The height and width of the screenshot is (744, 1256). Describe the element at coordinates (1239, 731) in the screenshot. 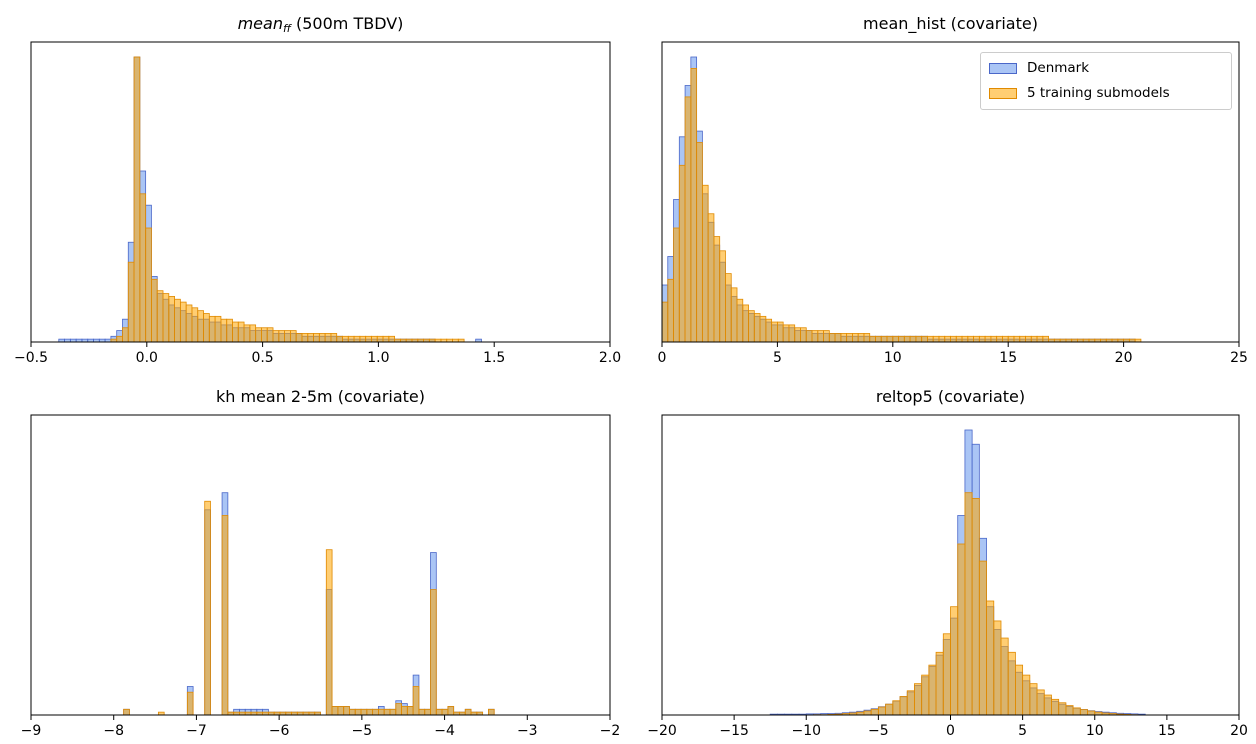

I see `x-tick-label: 20` at that location.